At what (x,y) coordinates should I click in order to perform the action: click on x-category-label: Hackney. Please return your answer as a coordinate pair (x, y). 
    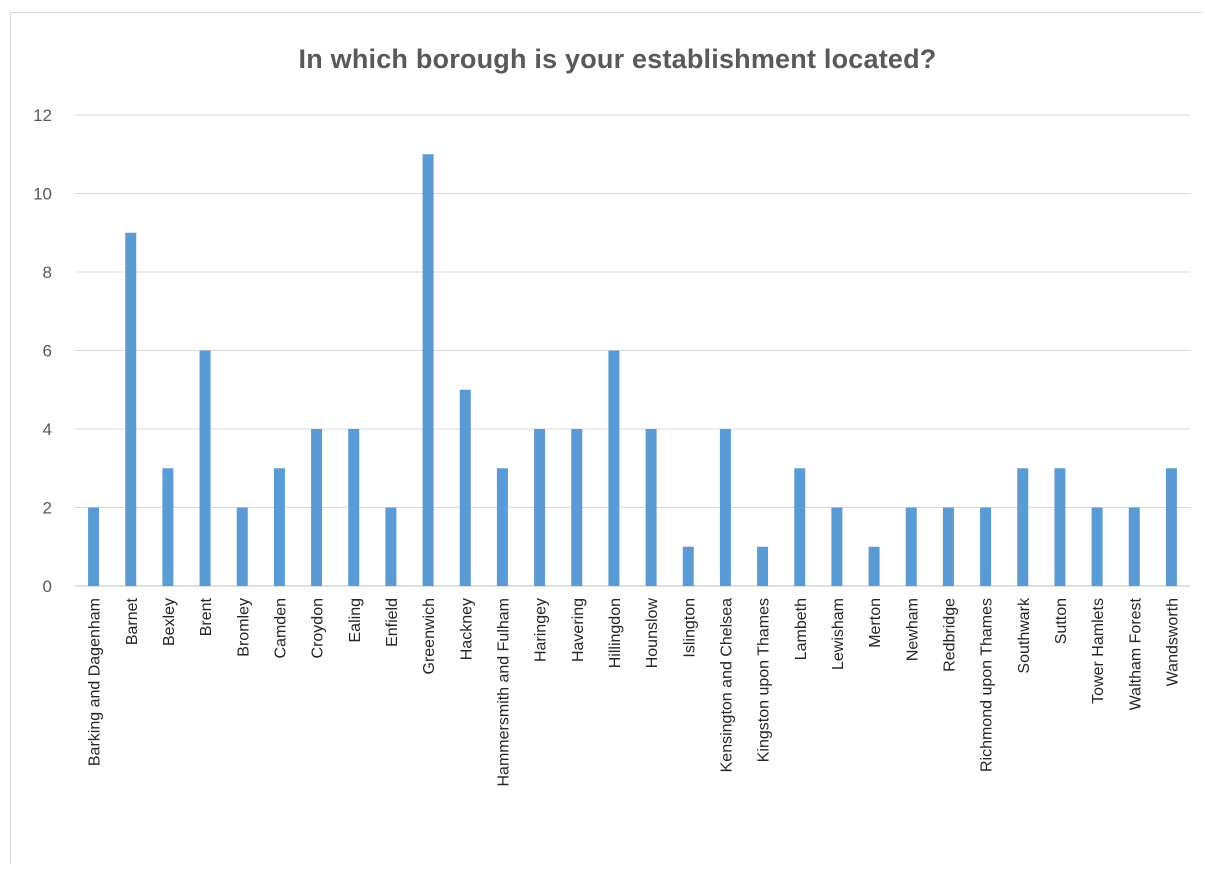
    Looking at the image, I should click on (466, 629).